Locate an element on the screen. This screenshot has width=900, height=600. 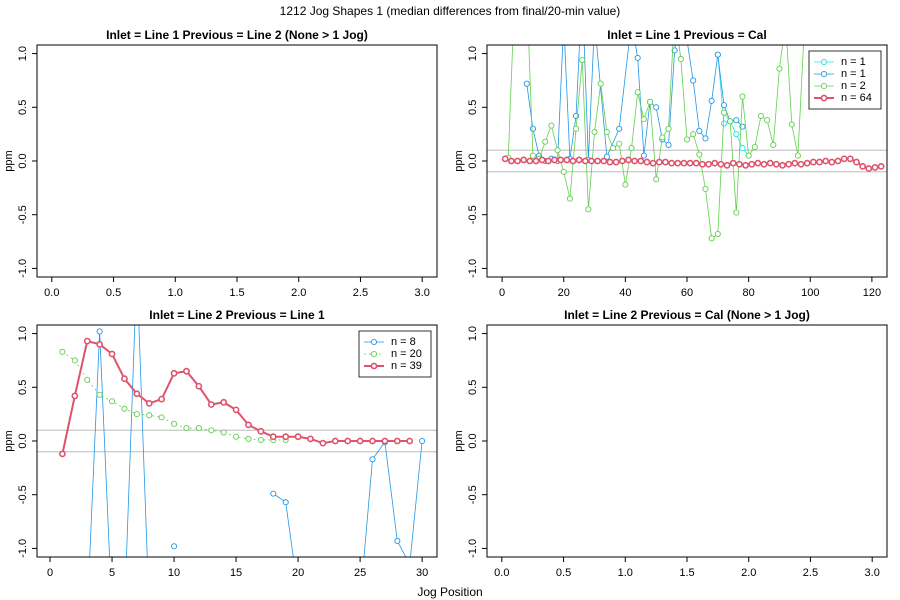
legend-label: n = 1 is located at coordinates (853, 74).